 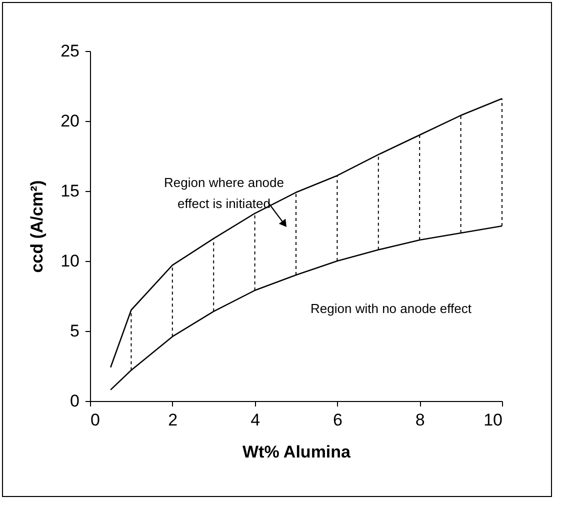 I want to click on x-tick-label: 2, so click(x=173, y=420).